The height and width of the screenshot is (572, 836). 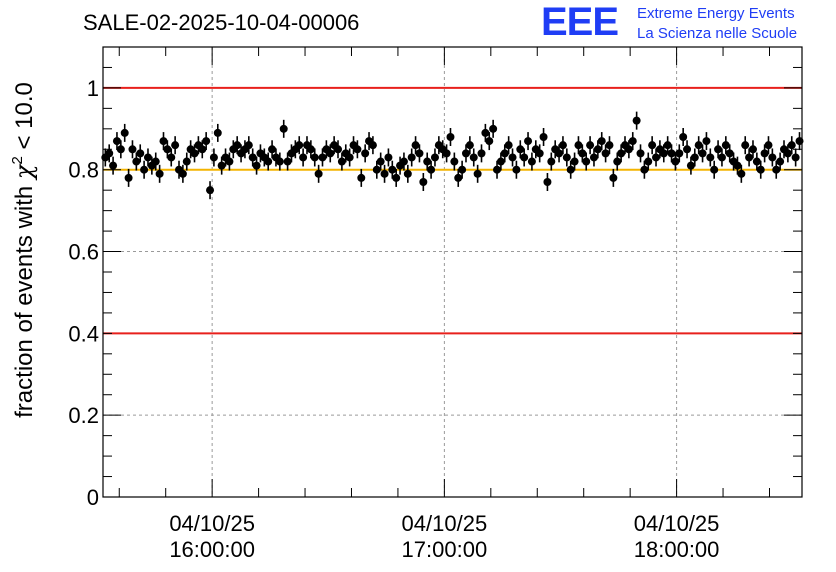 I want to click on y-tick-label: 0.8, so click(x=83, y=170).